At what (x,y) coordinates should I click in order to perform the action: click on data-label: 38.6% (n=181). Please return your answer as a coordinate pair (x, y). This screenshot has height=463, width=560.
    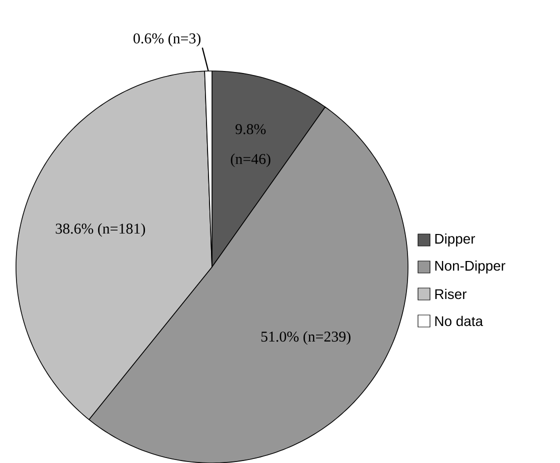
    Looking at the image, I should click on (101, 230).